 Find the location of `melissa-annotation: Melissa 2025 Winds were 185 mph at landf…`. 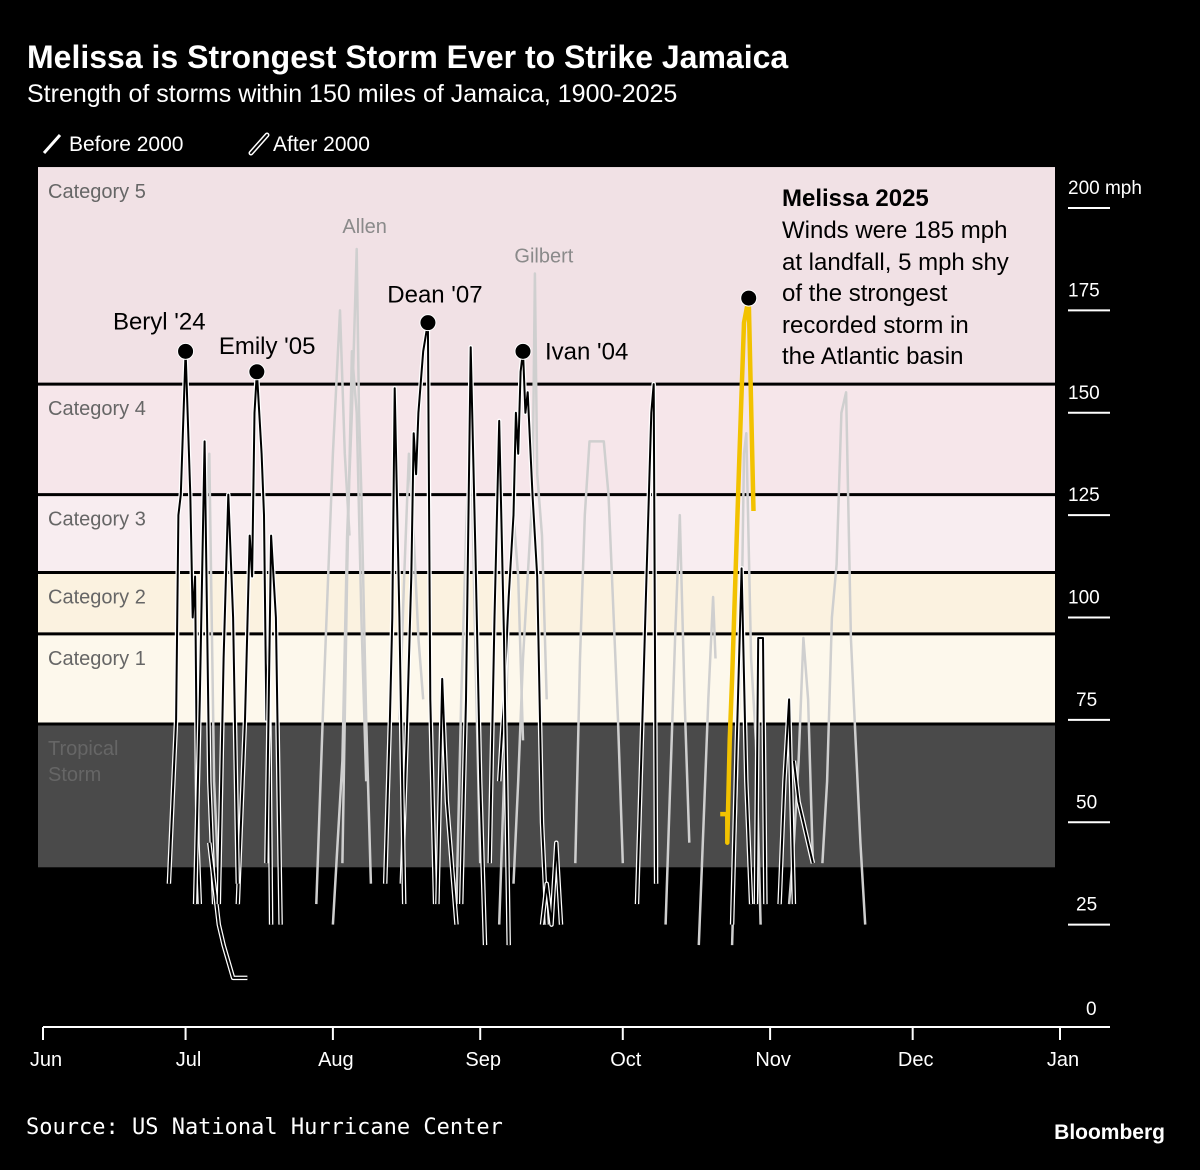

melissa-annotation: Melissa 2025 Winds were 185 mph at landf… is located at coordinates (895, 277).